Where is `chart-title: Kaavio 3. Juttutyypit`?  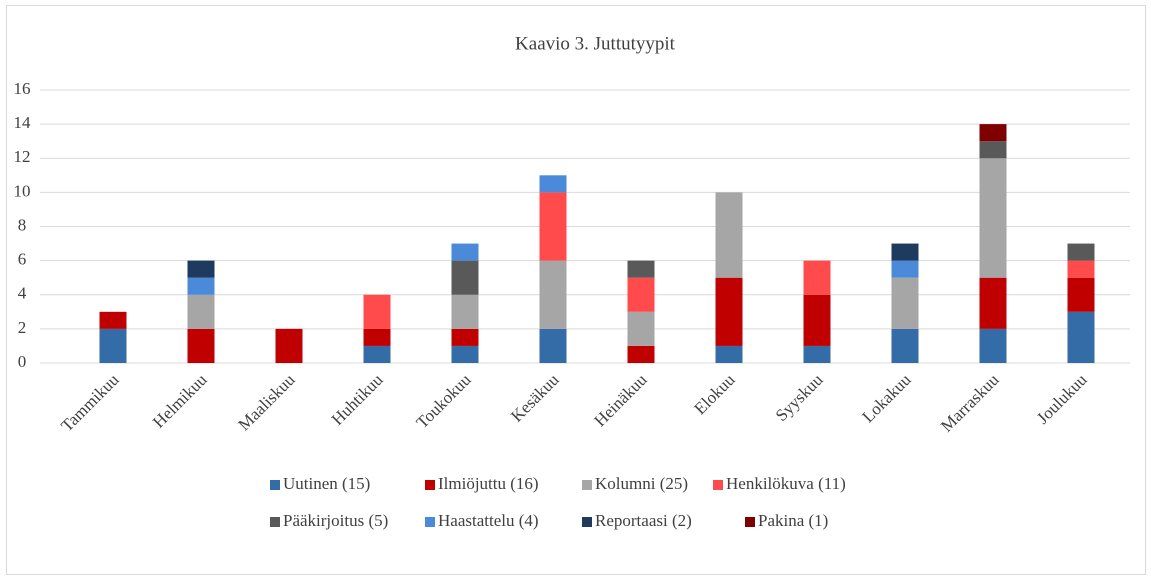 chart-title: Kaavio 3. Juttutyypit is located at coordinates (595, 43).